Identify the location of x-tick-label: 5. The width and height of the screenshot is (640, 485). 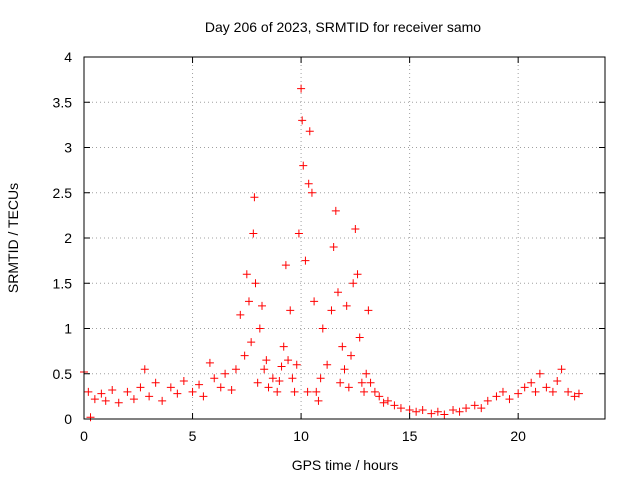
(193, 436).